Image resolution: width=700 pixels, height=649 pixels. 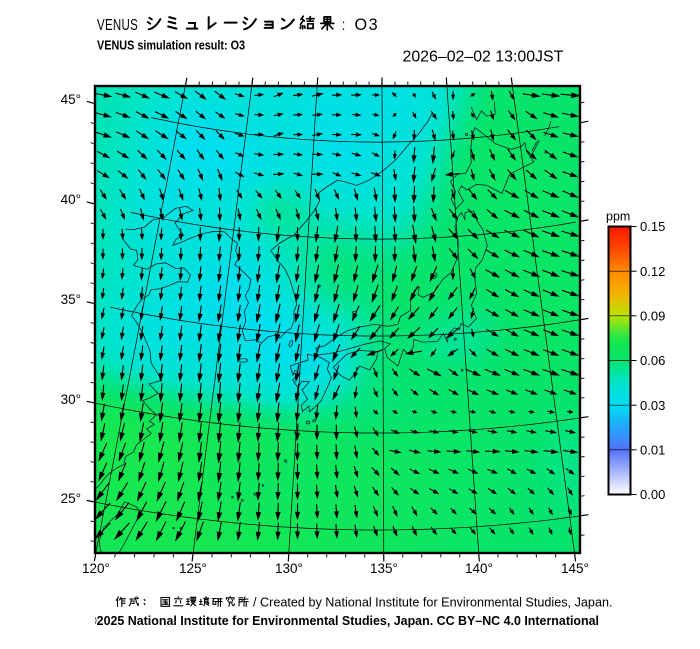 What do you see at coordinates (652, 494) in the screenshot?
I see `svg-text: 0.00` at bounding box center [652, 494].